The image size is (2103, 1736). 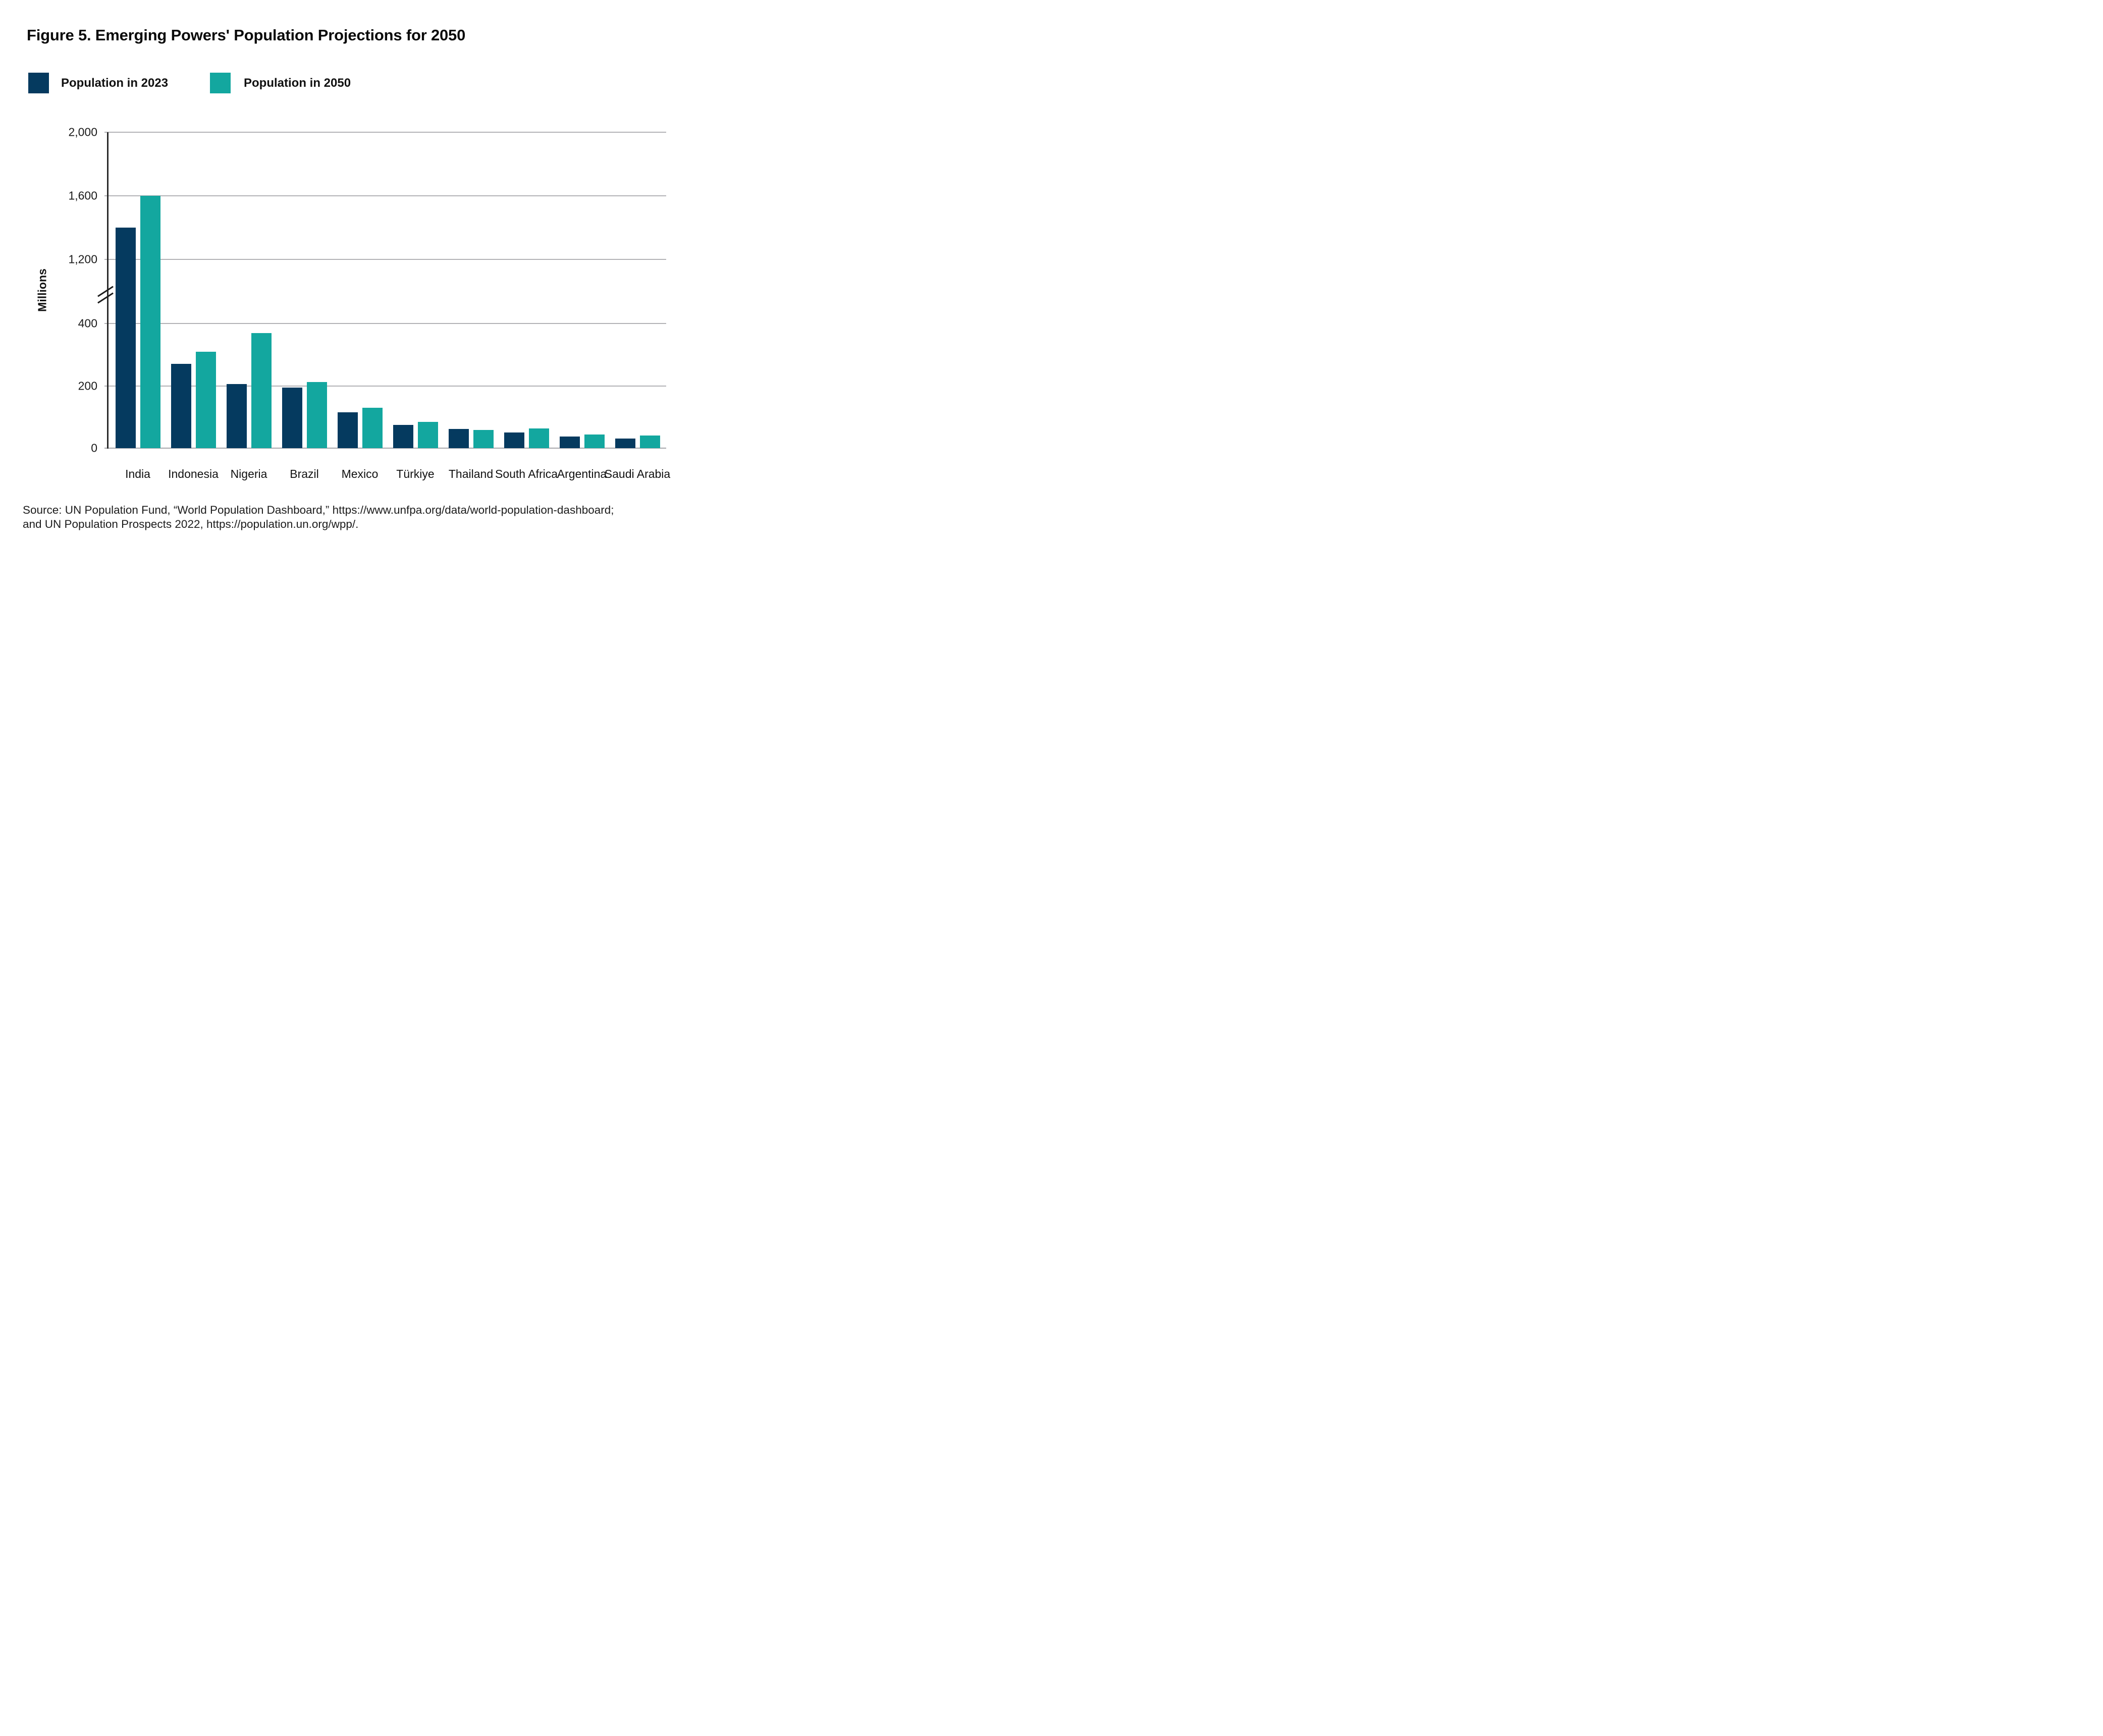 What do you see at coordinates (94, 448) in the screenshot?
I see `y-tick-label-0: 0` at bounding box center [94, 448].